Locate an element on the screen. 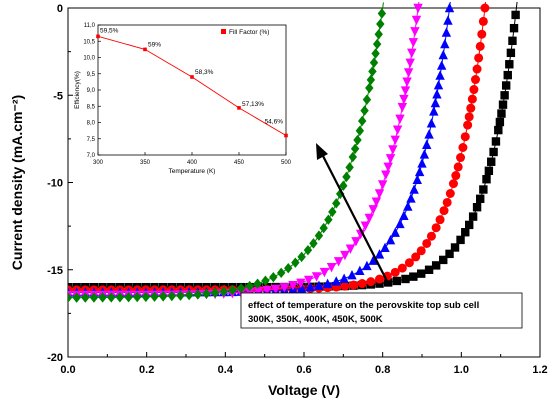 Image resolution: width=550 pixels, height=403 pixels. inset-x-axis-label: Temperature (K) is located at coordinates (192, 171).